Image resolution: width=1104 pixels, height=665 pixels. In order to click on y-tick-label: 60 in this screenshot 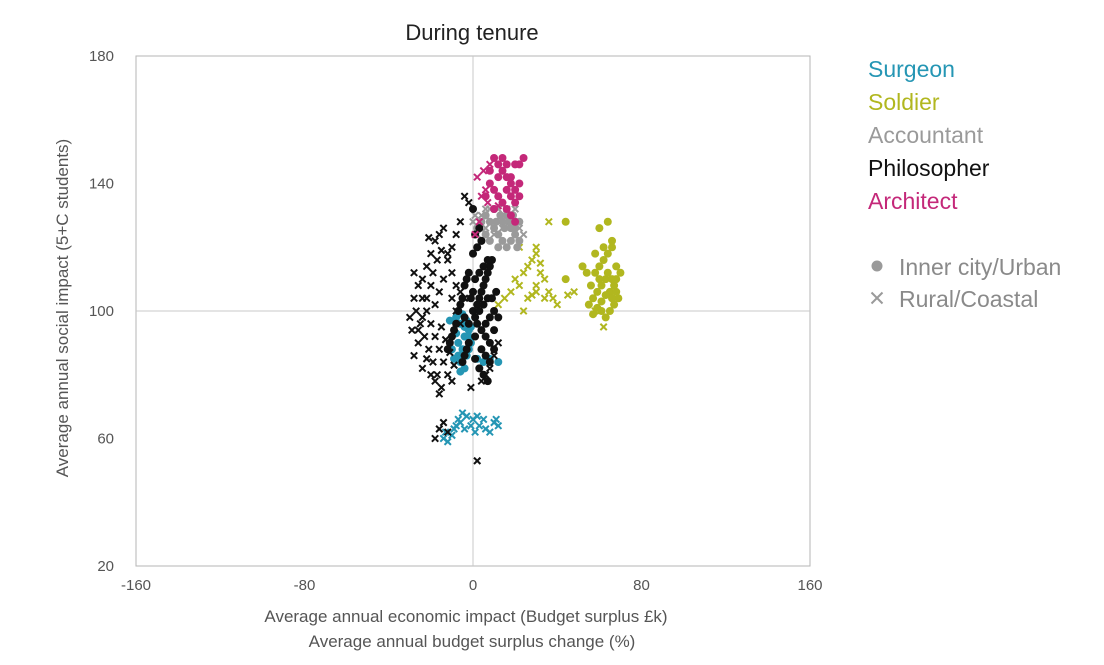, I will do `click(105, 439)`.